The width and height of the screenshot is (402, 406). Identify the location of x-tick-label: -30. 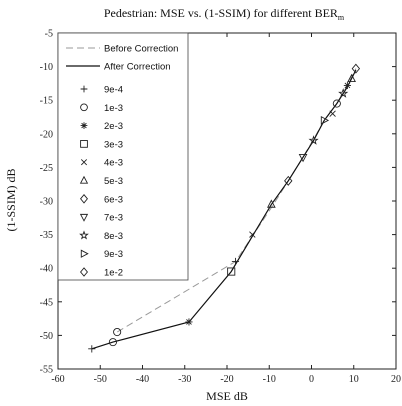
(184, 379).